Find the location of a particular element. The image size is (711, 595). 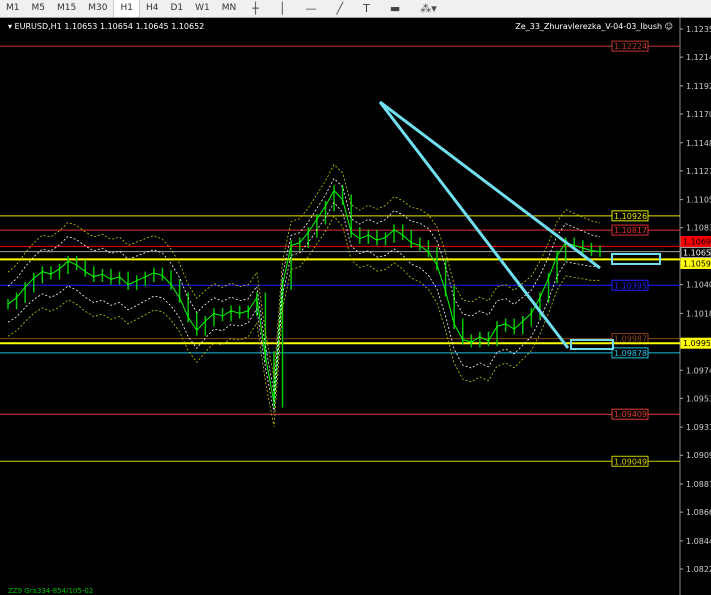

y-tick-label: 1.09310 is located at coordinates (698, 427).